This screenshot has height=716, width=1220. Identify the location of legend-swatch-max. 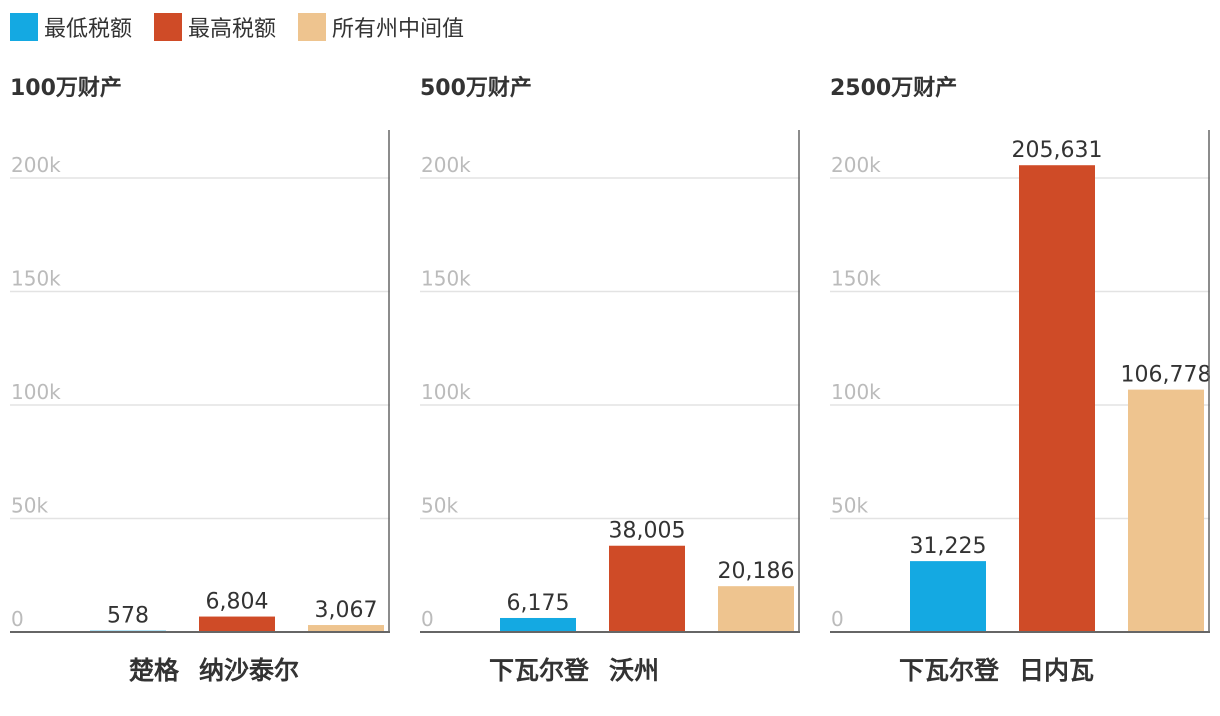
(168, 27).